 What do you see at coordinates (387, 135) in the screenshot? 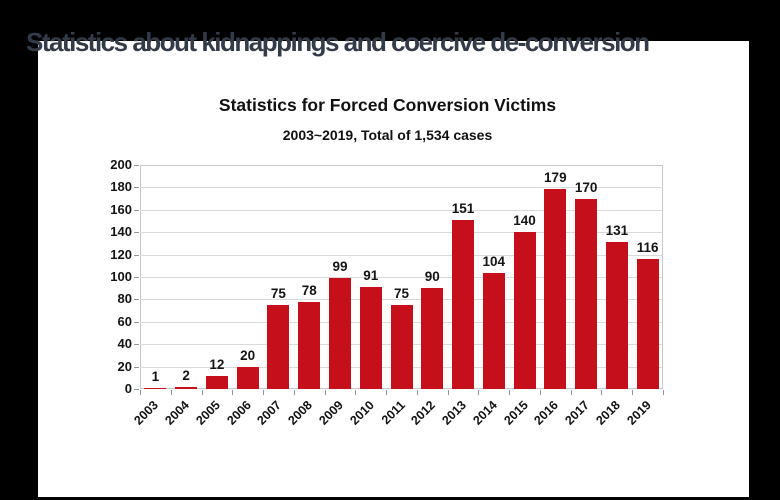
I see `chart-subtitle: 2003~2019, Total of 1,534 cases` at bounding box center [387, 135].